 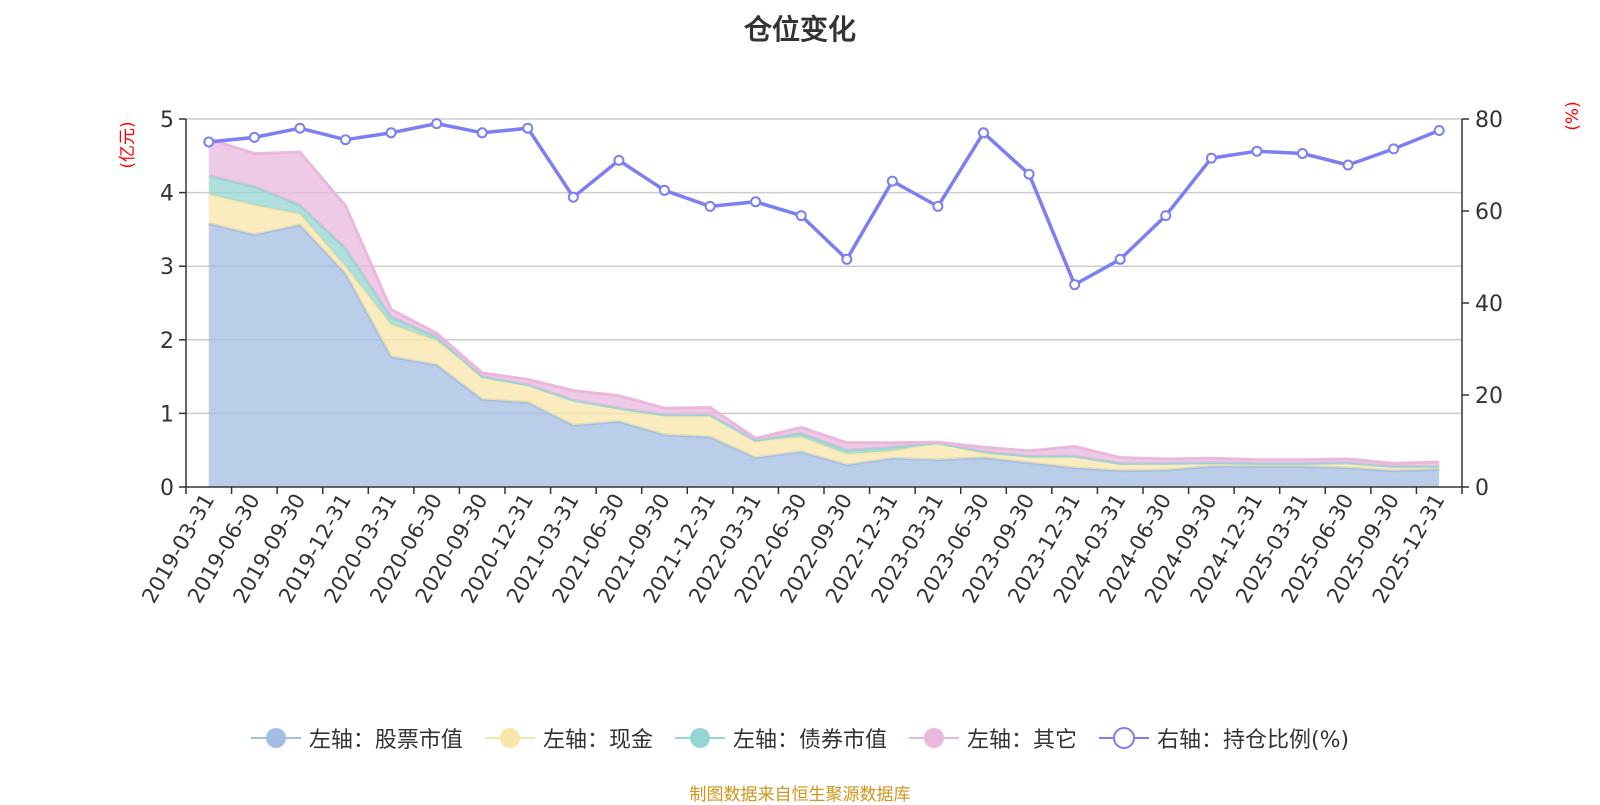 I want to click on legend-label-stock: 左轴：股票市值, so click(x=385, y=740).